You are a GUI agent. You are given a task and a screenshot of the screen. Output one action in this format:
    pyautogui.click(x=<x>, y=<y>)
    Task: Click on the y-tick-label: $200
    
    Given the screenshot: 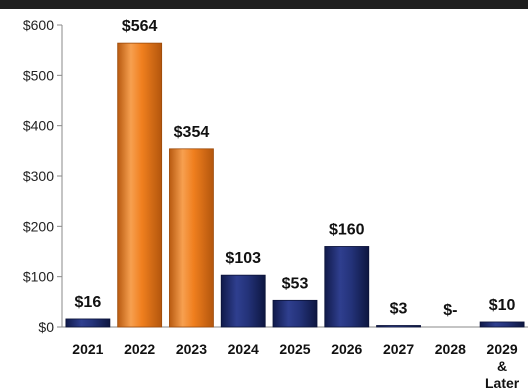 What is the action you would take?
    pyautogui.click(x=38, y=226)
    